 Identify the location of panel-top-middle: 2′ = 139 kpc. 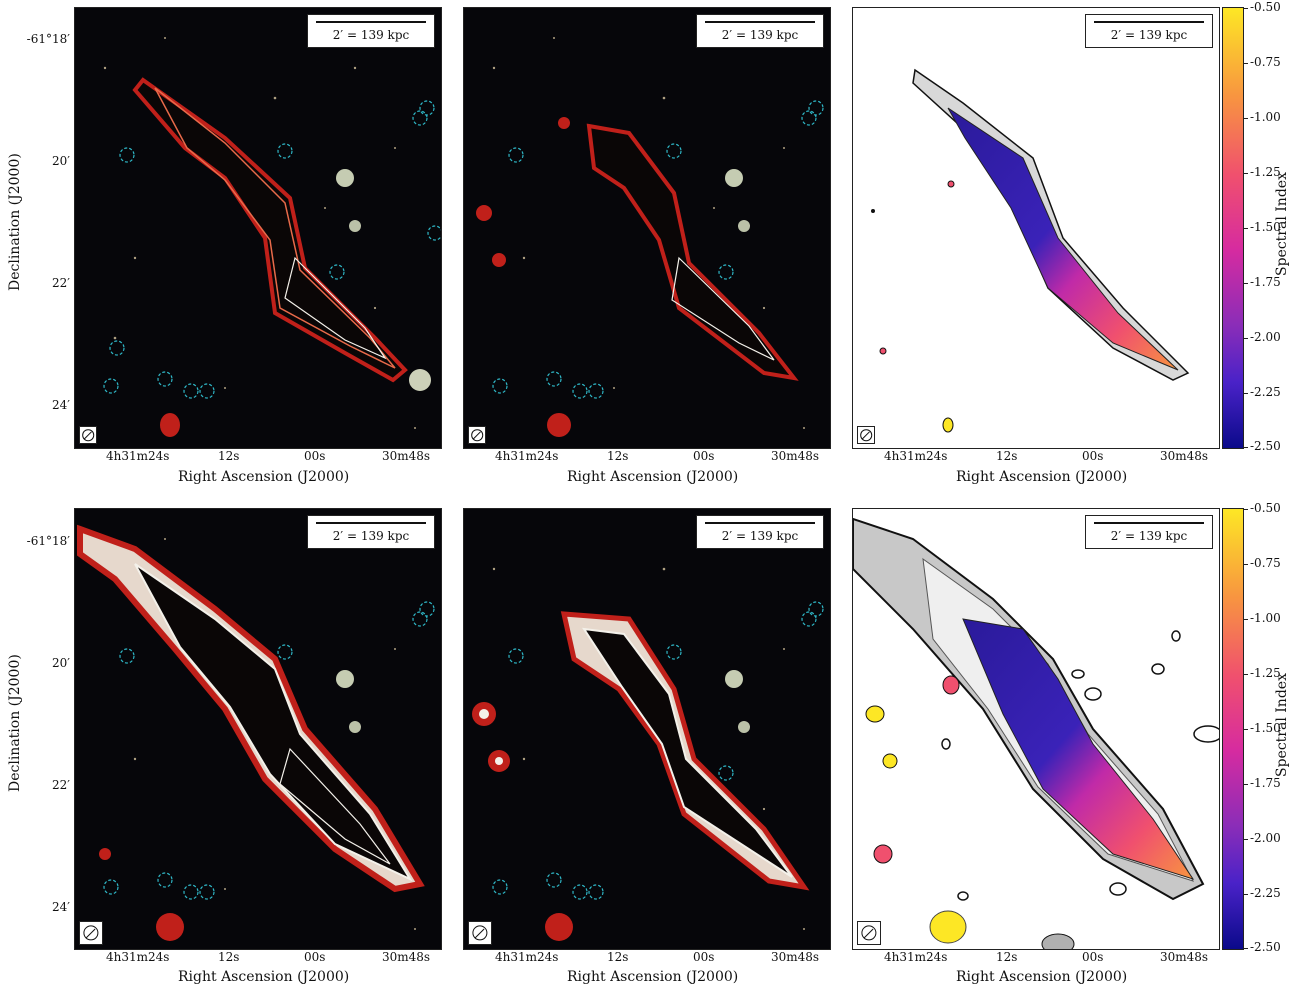
(647, 228).